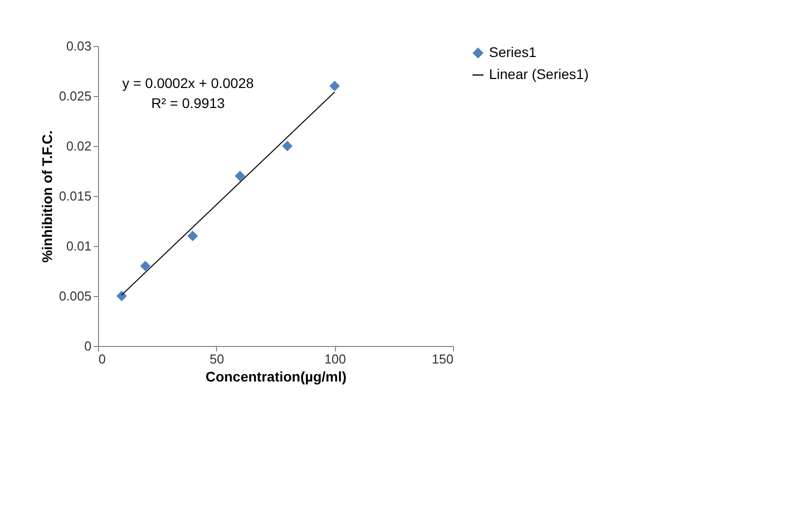 The image size is (786, 512). Describe the element at coordinates (79, 146) in the screenshot. I see `y-tick-label: 0.02` at that location.